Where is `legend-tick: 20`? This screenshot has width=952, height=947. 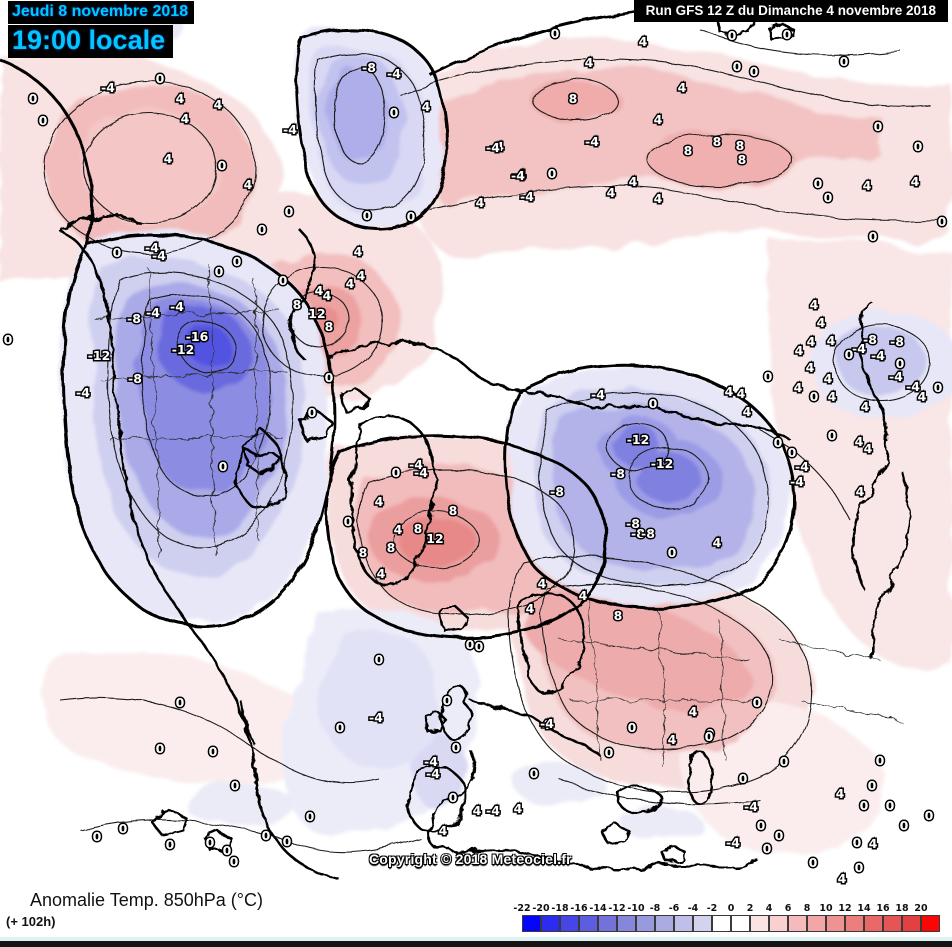 legend-tick: 20 is located at coordinates (921, 908).